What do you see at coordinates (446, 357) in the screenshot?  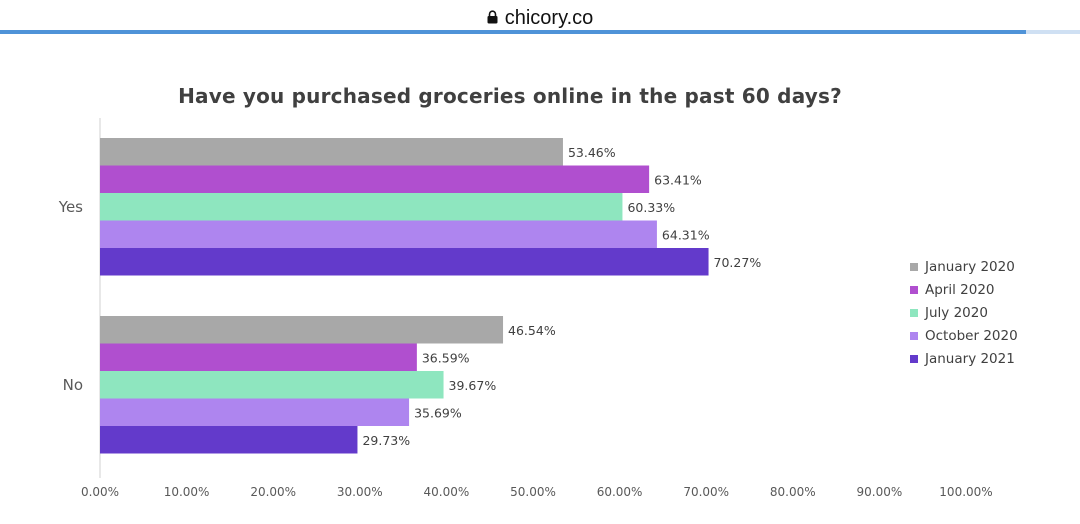 I see `data-label: 36.59%` at bounding box center [446, 357].